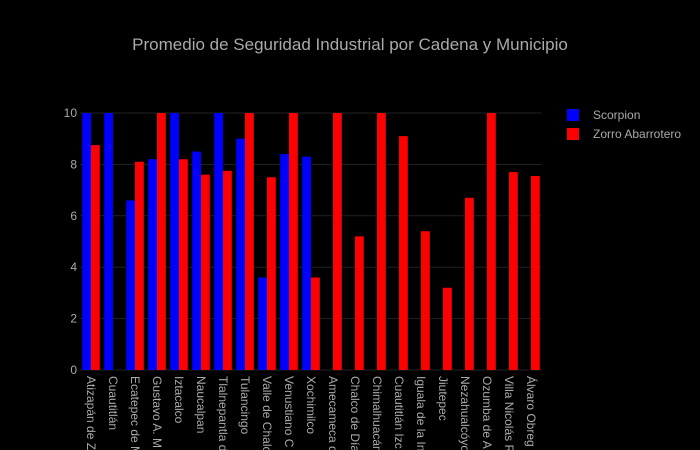 Image resolution: width=700 pixels, height=450 pixels. What do you see at coordinates (289, 412) in the screenshot?
I see `x-tick-label: Venustiano C` at bounding box center [289, 412].